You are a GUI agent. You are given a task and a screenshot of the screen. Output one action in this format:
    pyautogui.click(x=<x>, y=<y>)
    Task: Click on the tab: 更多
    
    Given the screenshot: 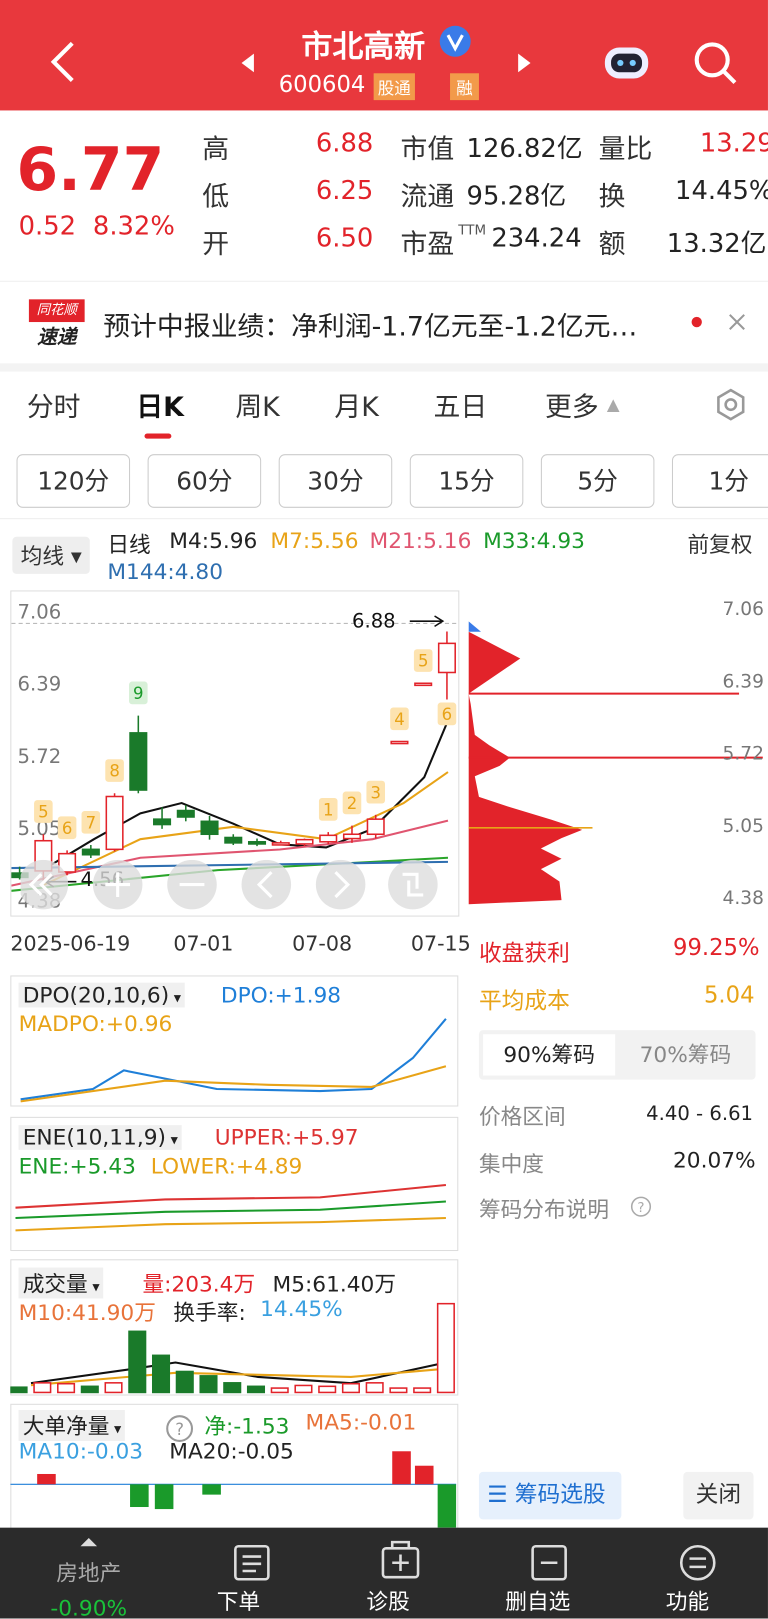 What is the action you would take?
    pyautogui.click(x=572, y=408)
    